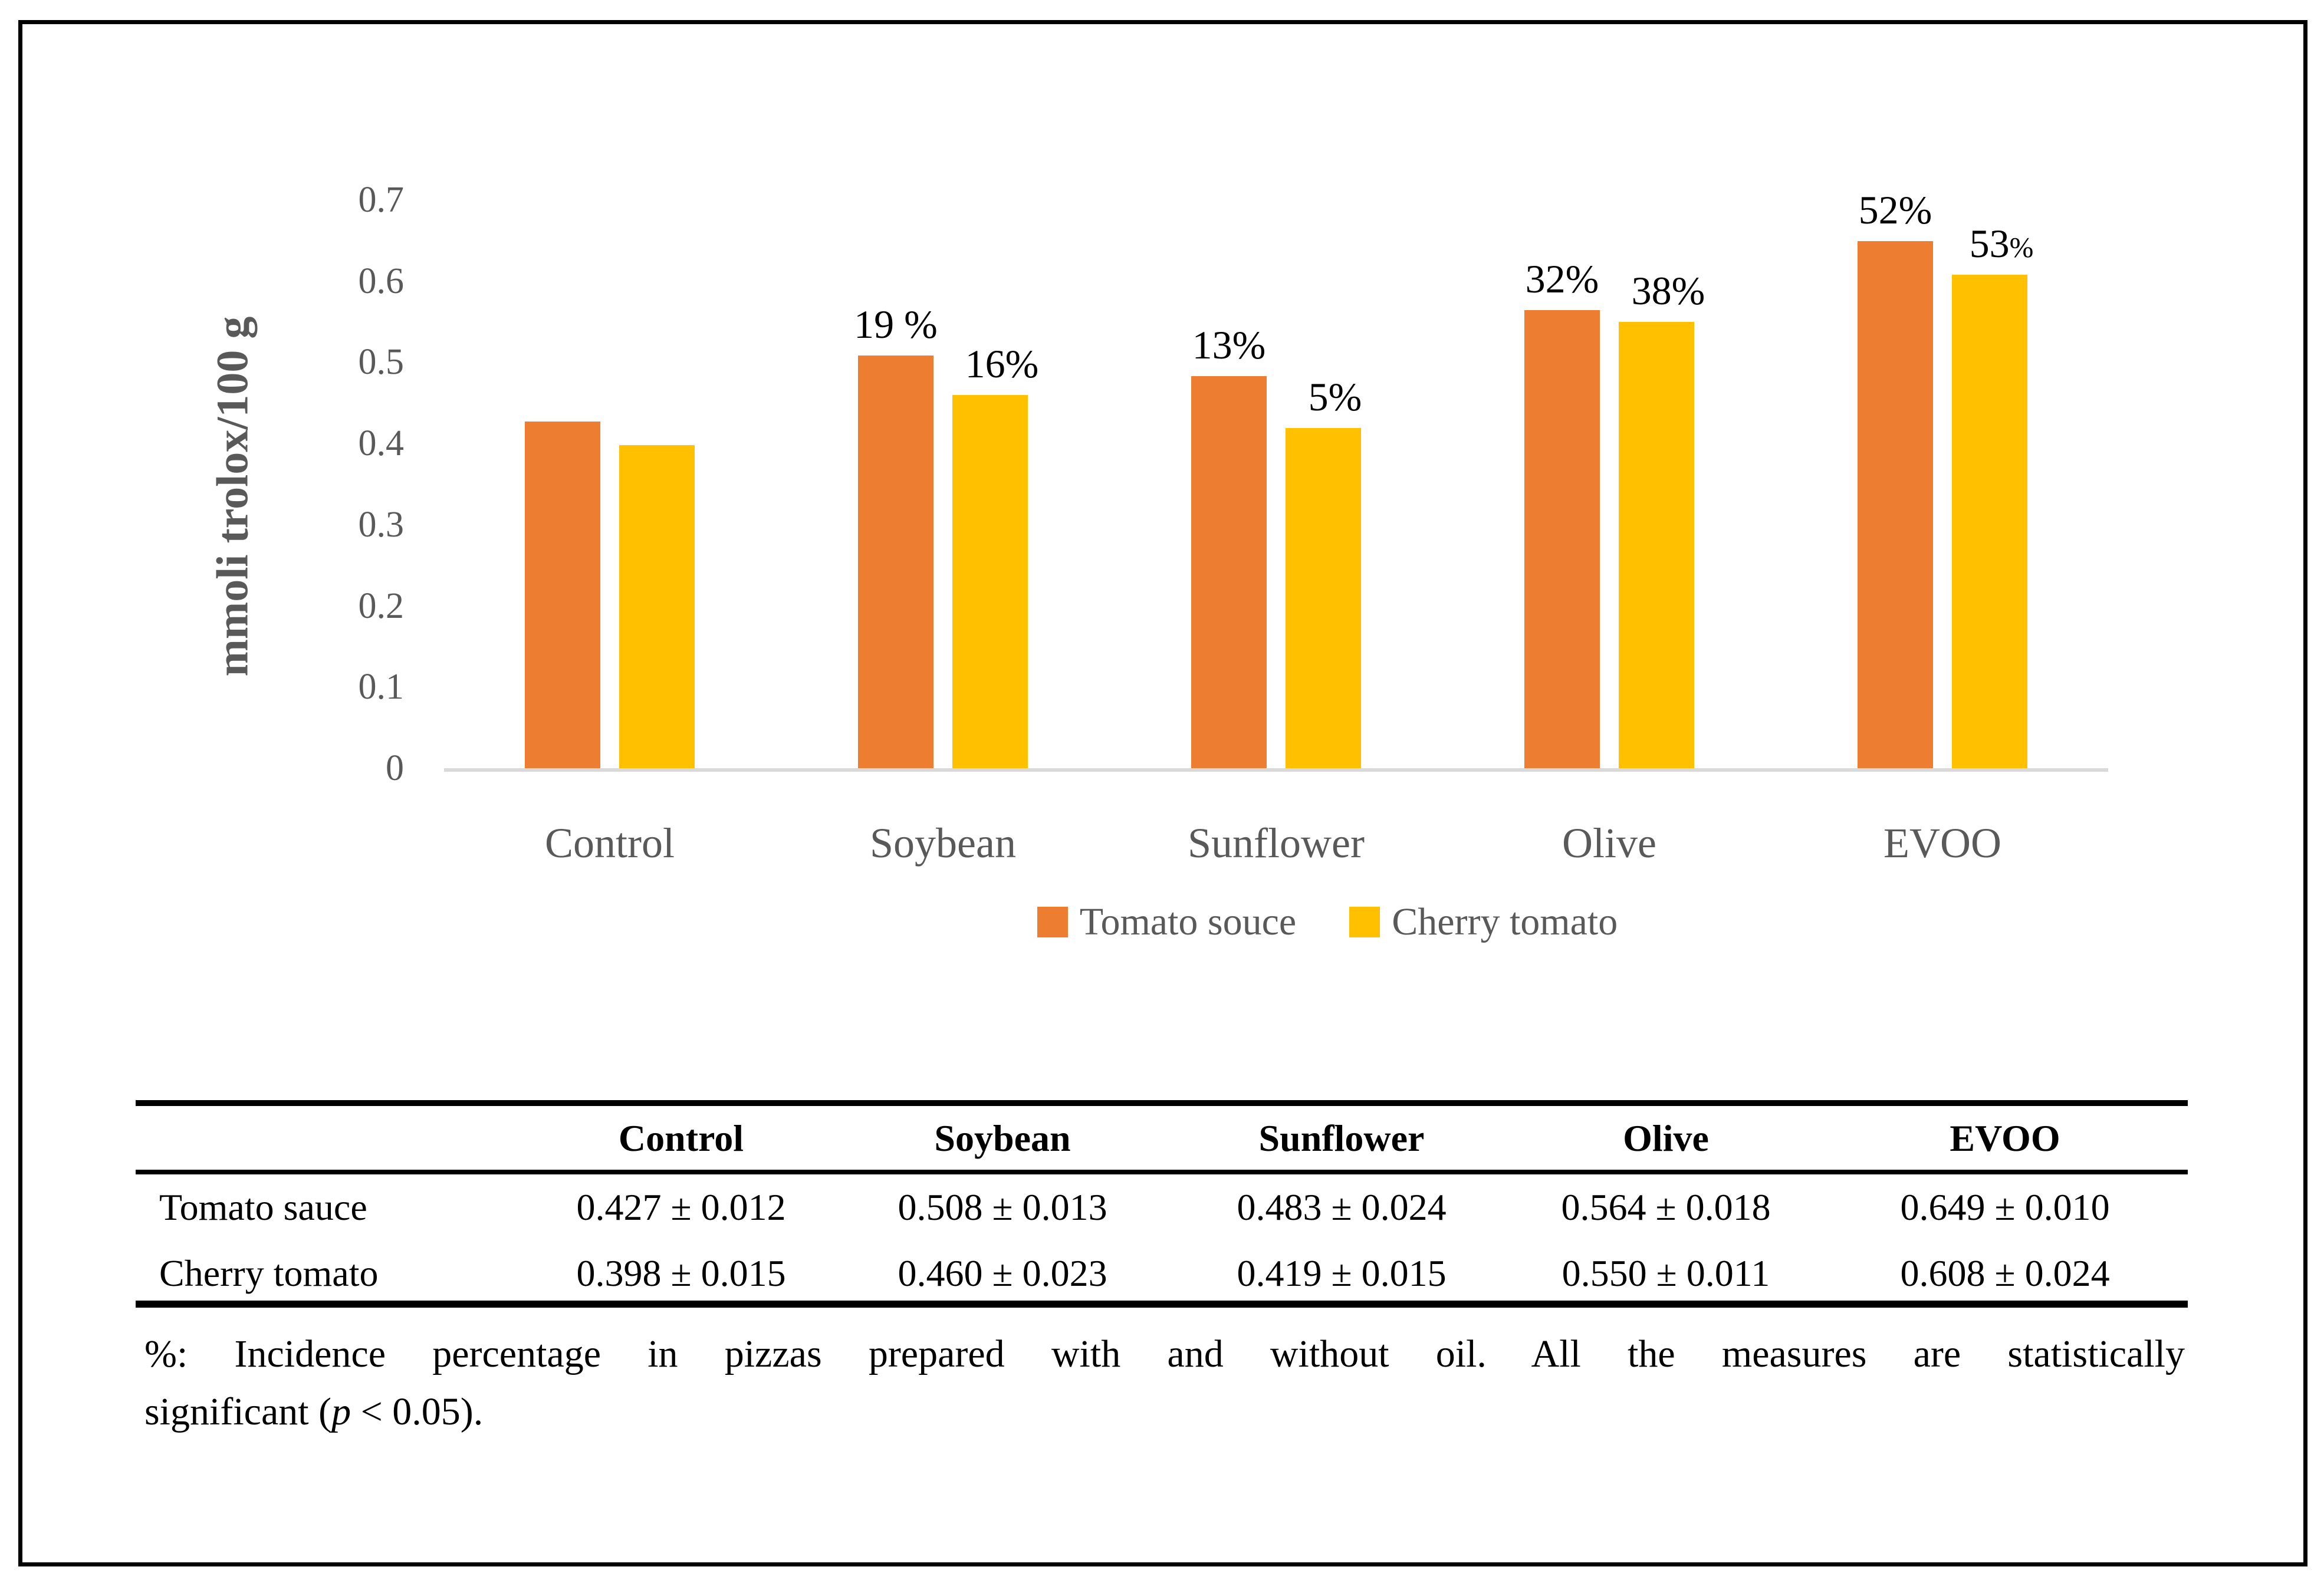 The width and height of the screenshot is (2324, 1593). I want to click on y-tick-label: 0.7, so click(381, 200).